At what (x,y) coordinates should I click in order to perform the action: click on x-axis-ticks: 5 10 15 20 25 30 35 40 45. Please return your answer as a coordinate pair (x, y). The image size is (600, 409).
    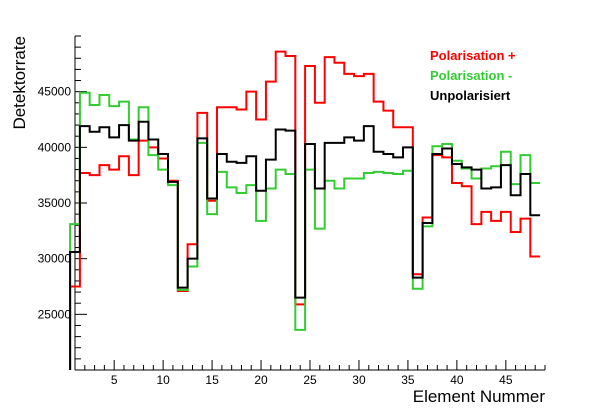
    Looking at the image, I should click on (310, 373).